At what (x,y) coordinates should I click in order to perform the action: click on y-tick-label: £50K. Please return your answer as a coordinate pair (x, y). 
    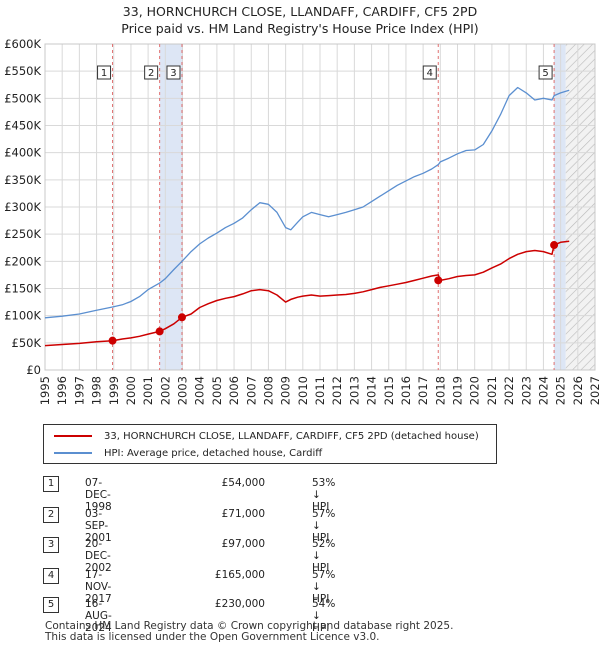
    Looking at the image, I should click on (27, 343).